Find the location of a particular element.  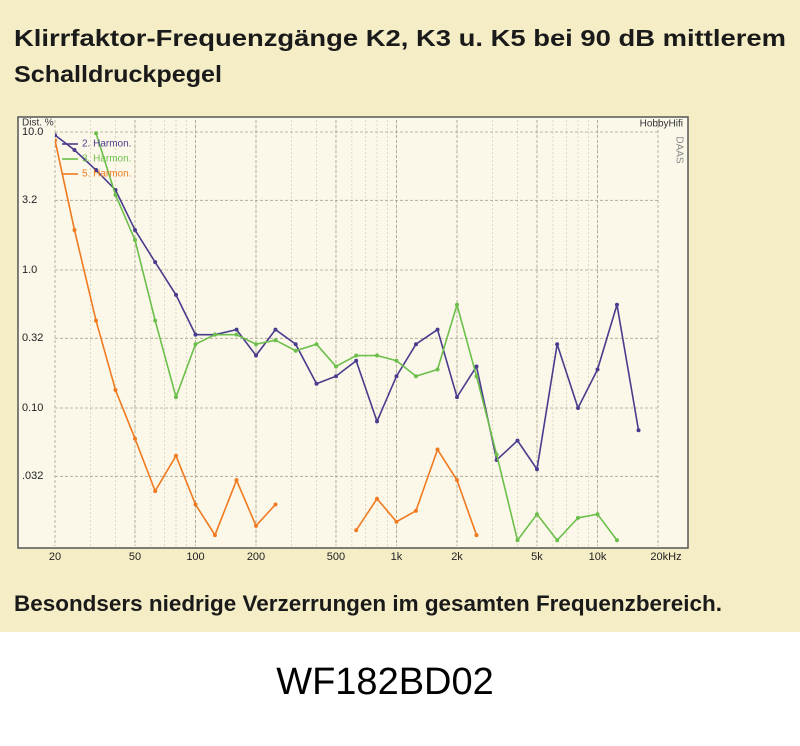

brand-label: HobbyHifi is located at coordinates (661, 124).